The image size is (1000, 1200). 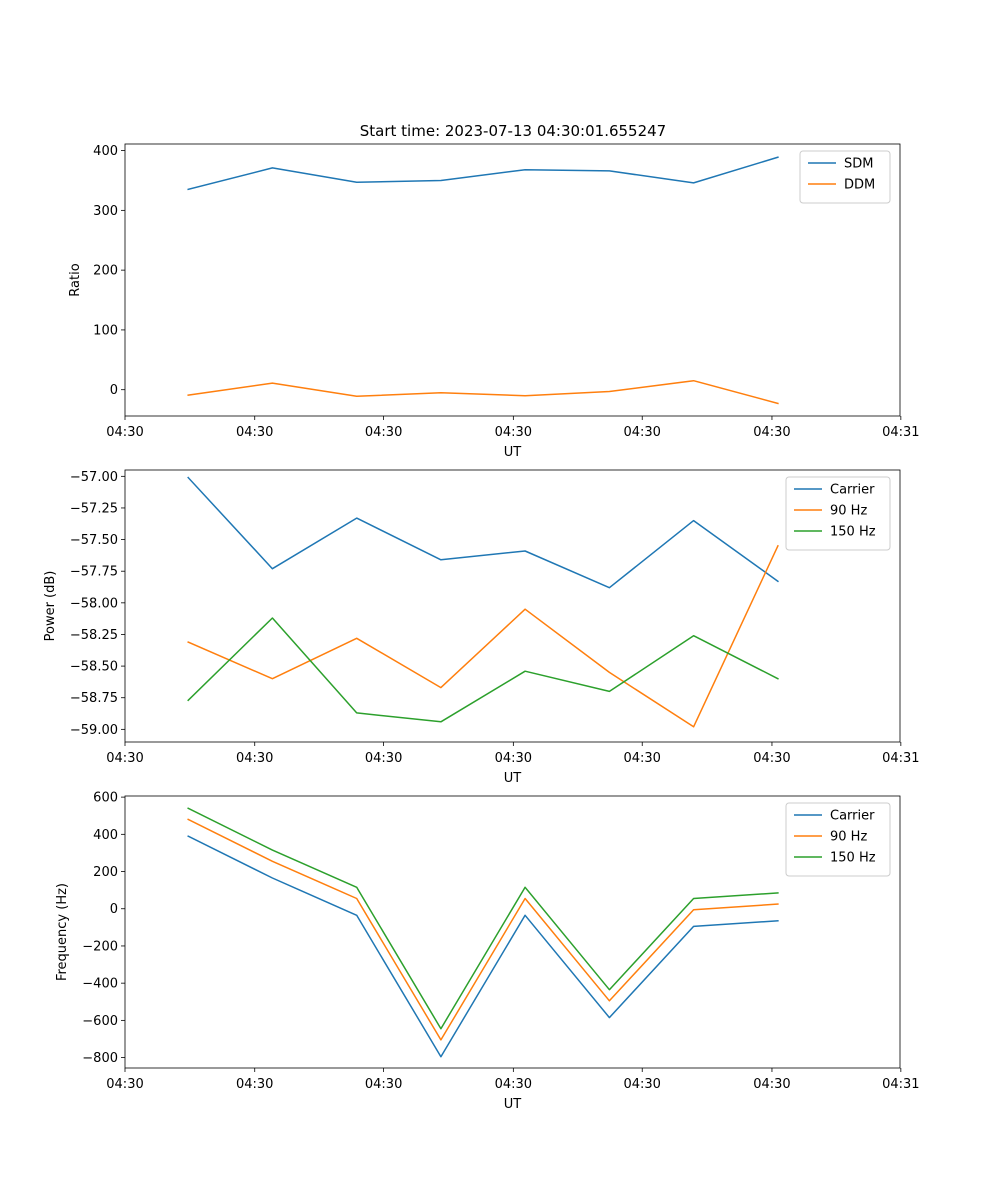 I want to click on legend-box, so click(x=845, y=177).